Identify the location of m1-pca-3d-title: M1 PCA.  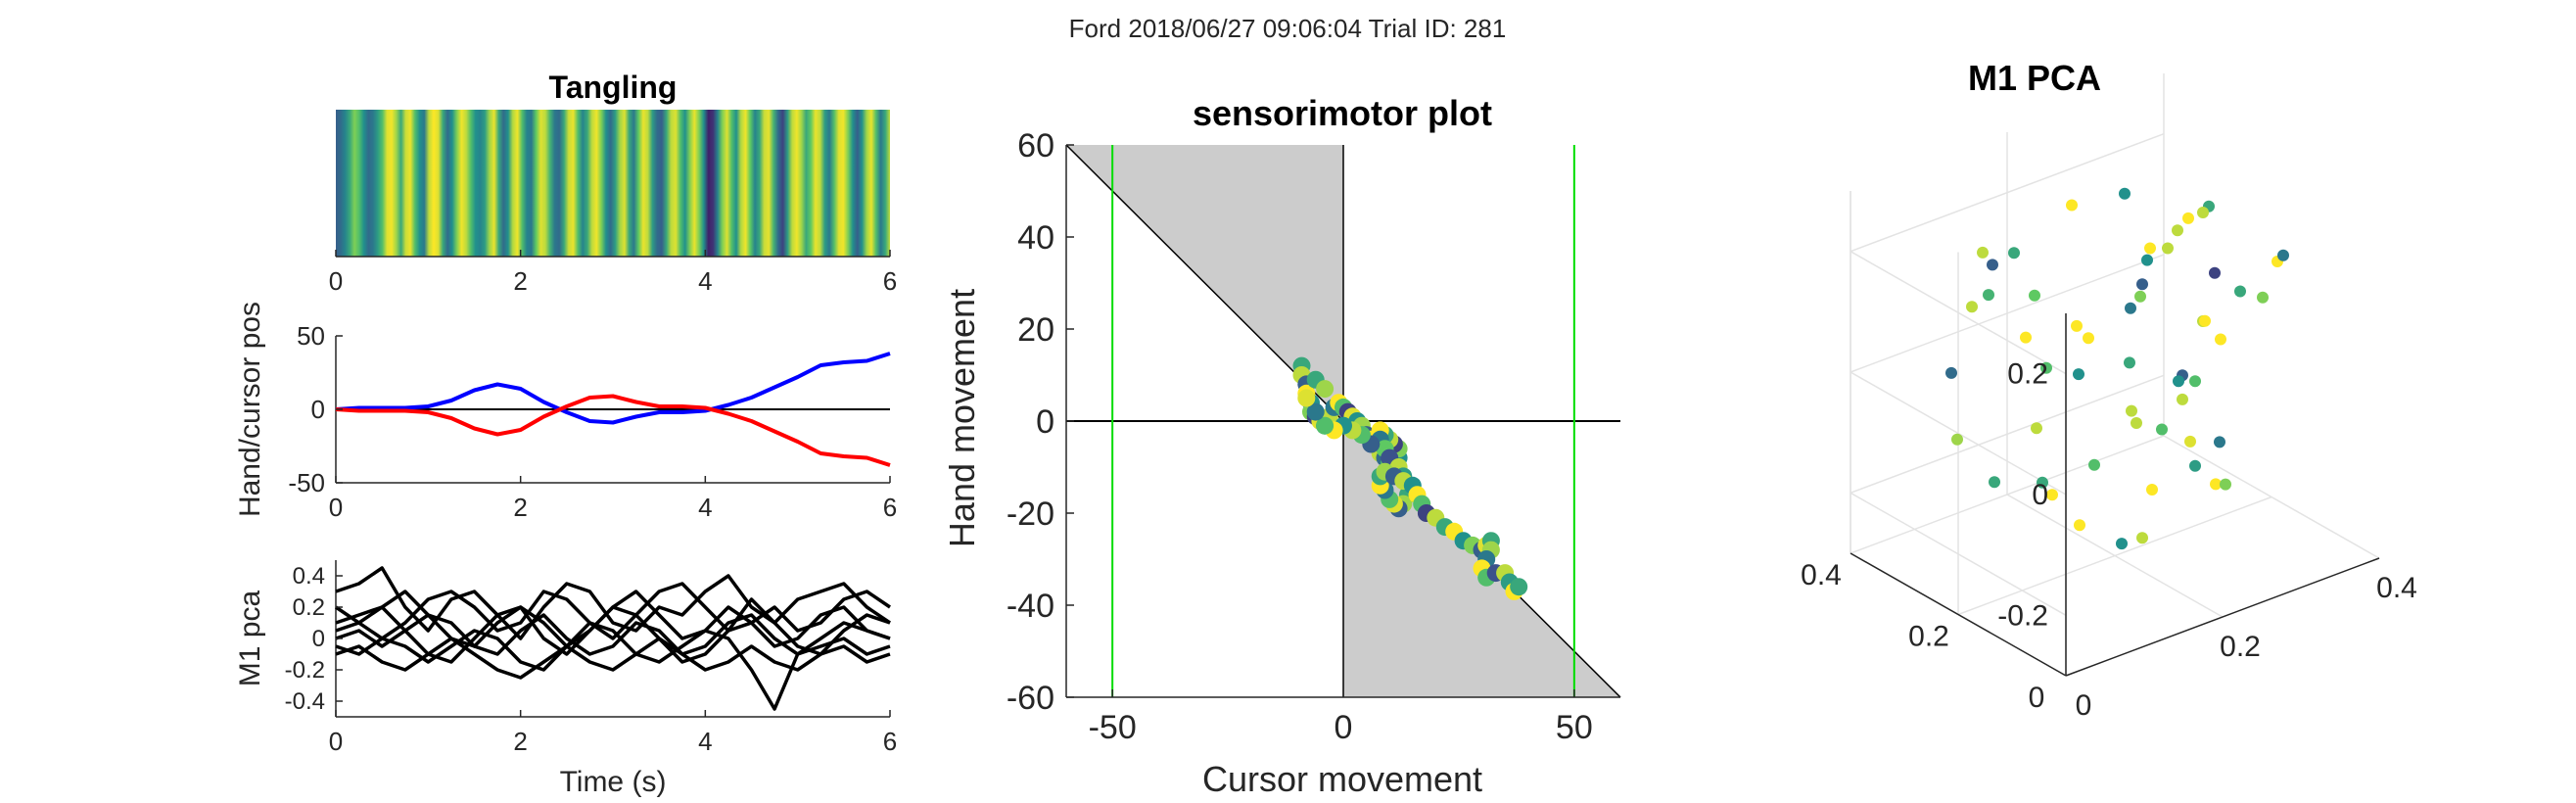
(2034, 78).